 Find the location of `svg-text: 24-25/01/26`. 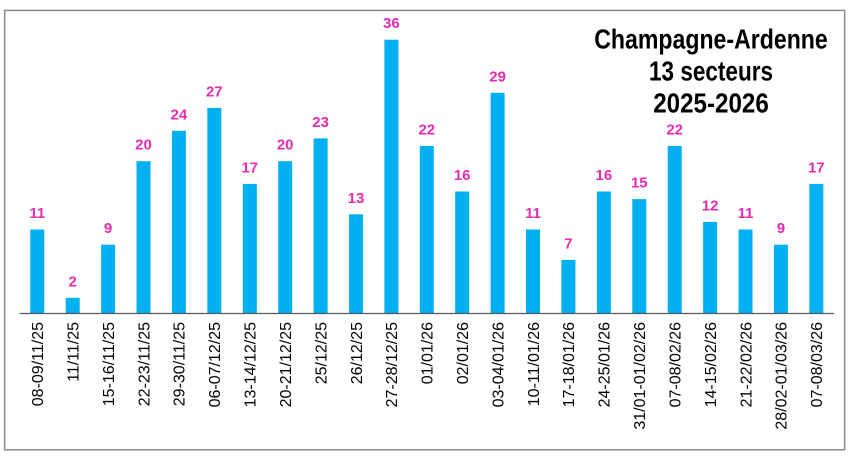

svg-text: 24-25/01/26 is located at coordinates (605, 365).